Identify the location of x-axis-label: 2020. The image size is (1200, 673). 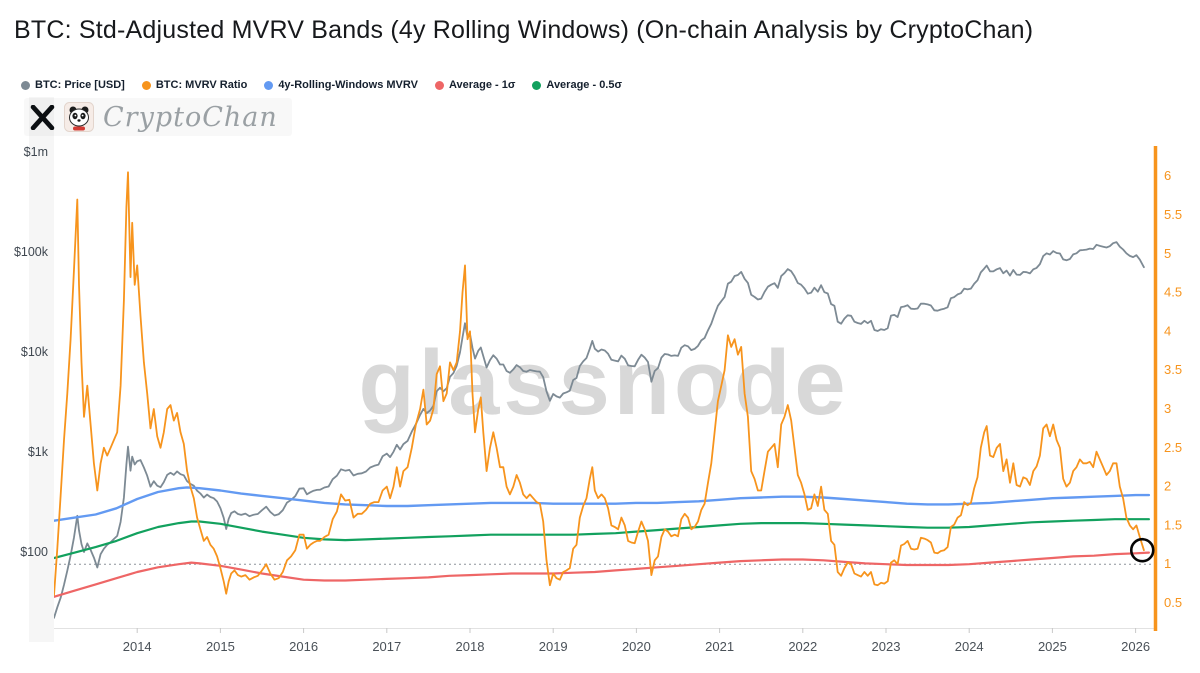
(636, 646).